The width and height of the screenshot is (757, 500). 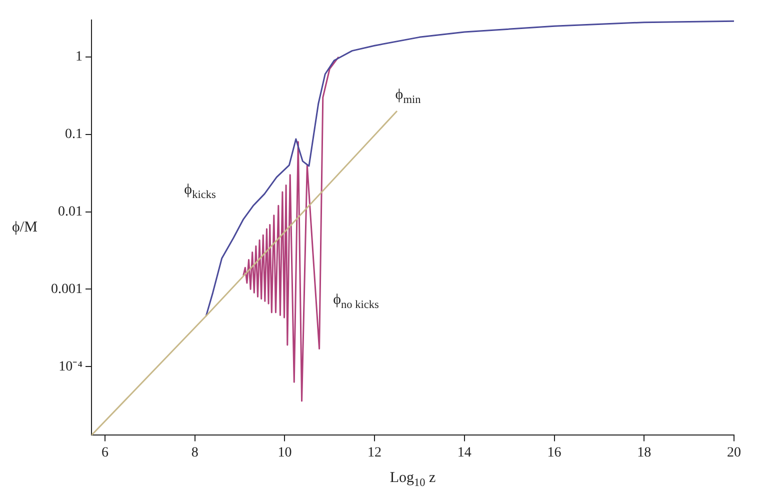 I want to click on y-tick-label: 0.1, so click(x=73, y=134).